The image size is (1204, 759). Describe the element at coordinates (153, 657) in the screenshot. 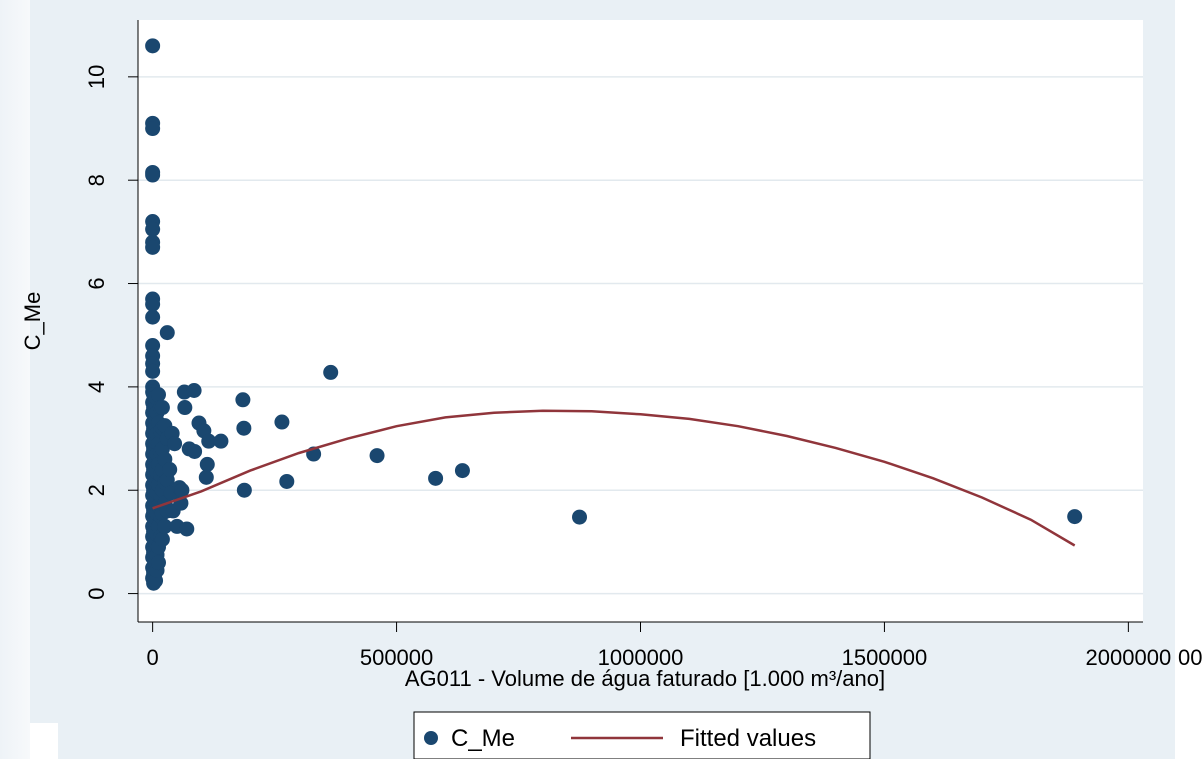

I see `x-tick-label-0: 0` at that location.